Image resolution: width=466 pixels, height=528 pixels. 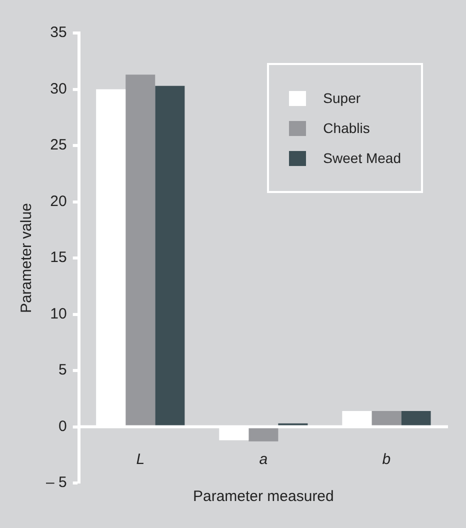 I want to click on y-tick-label: 20, so click(x=58, y=201).